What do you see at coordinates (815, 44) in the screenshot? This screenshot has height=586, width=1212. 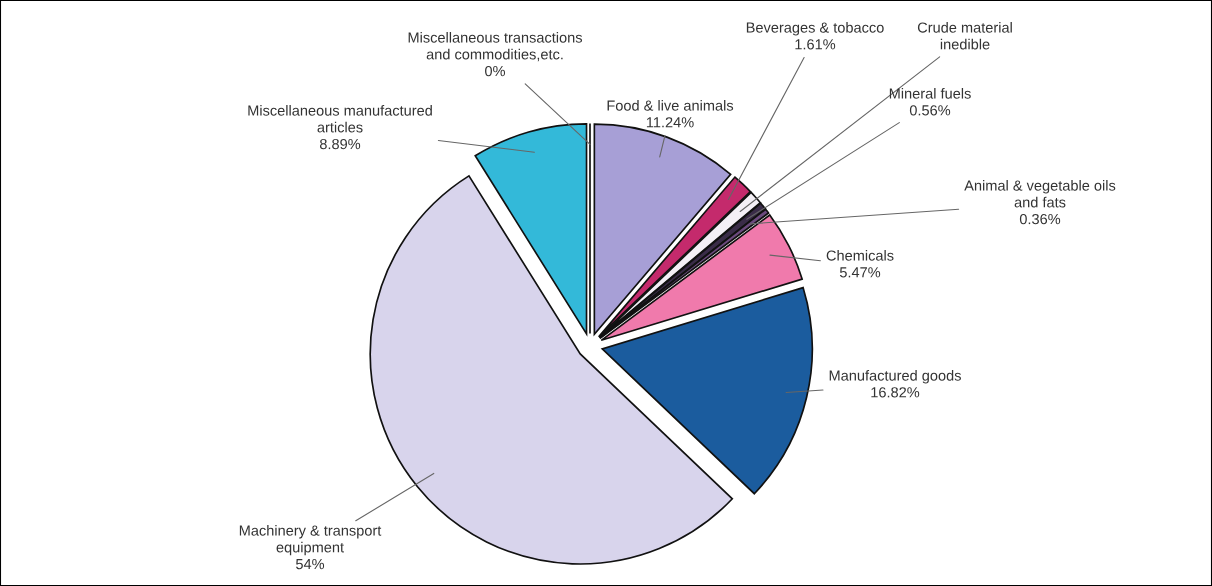 I see `data-label: 1.61%` at bounding box center [815, 44].